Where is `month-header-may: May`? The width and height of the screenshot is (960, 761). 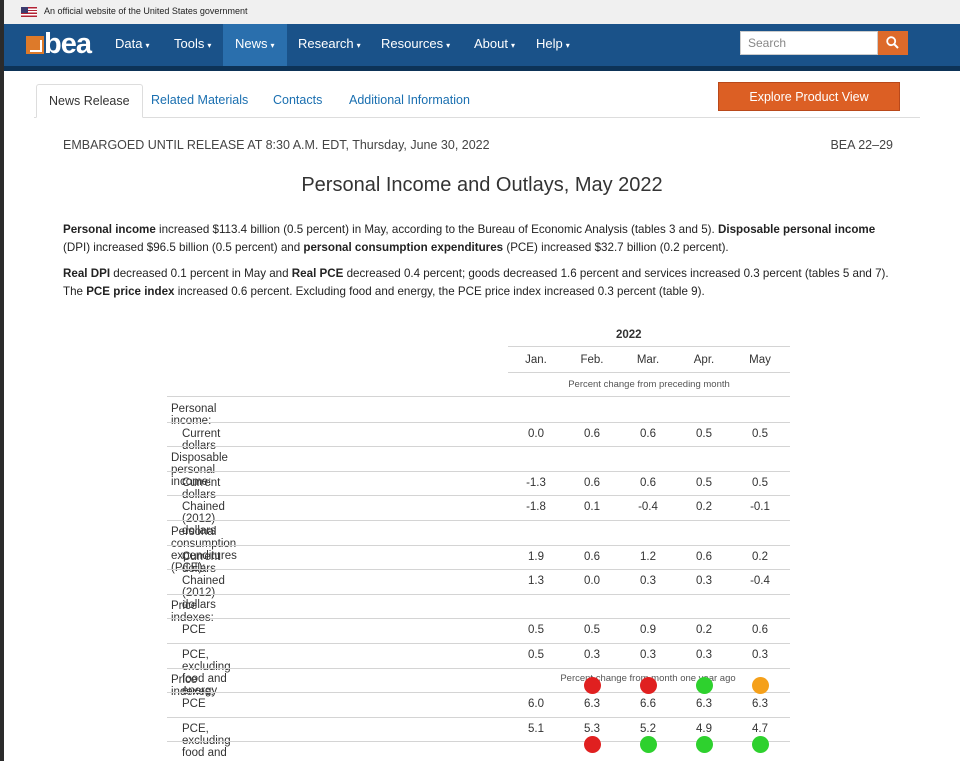
month-header-may: May is located at coordinates (760, 360).